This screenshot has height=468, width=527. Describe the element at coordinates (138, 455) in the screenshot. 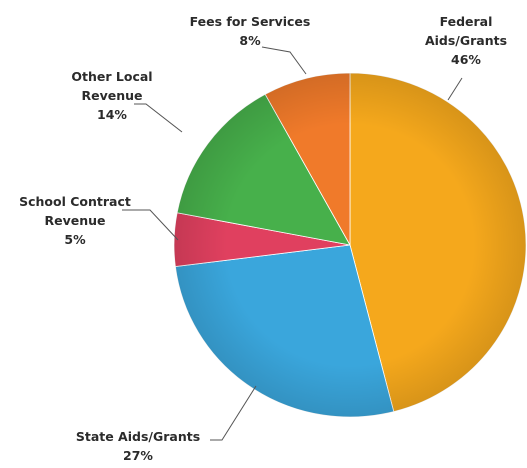

I see `slice-value-label: 27%` at that location.